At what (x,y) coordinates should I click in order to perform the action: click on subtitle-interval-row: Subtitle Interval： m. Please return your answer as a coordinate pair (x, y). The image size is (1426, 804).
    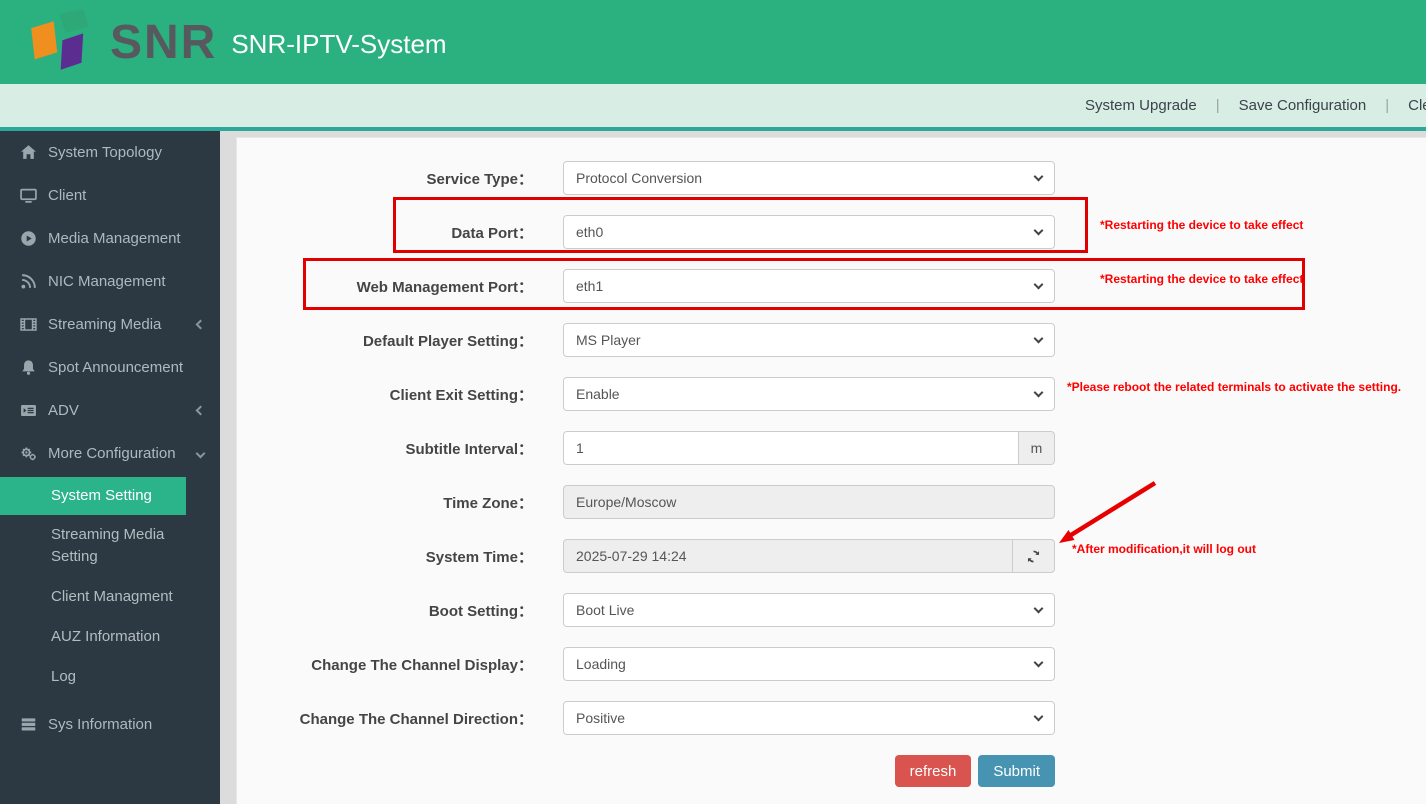
    Looking at the image, I should click on (831, 448).